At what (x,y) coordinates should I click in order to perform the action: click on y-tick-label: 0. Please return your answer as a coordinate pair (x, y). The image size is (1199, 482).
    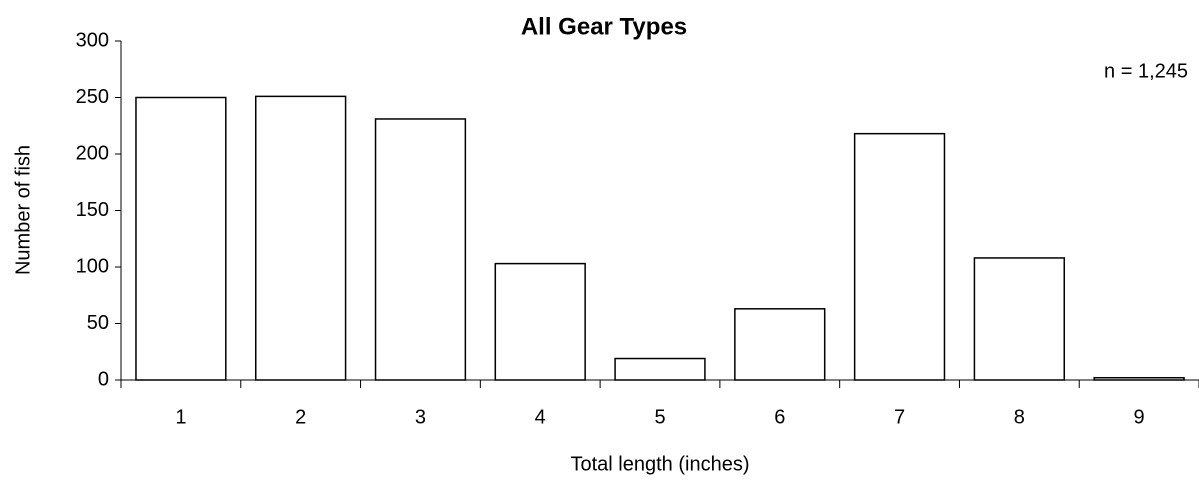
    Looking at the image, I should click on (103, 379).